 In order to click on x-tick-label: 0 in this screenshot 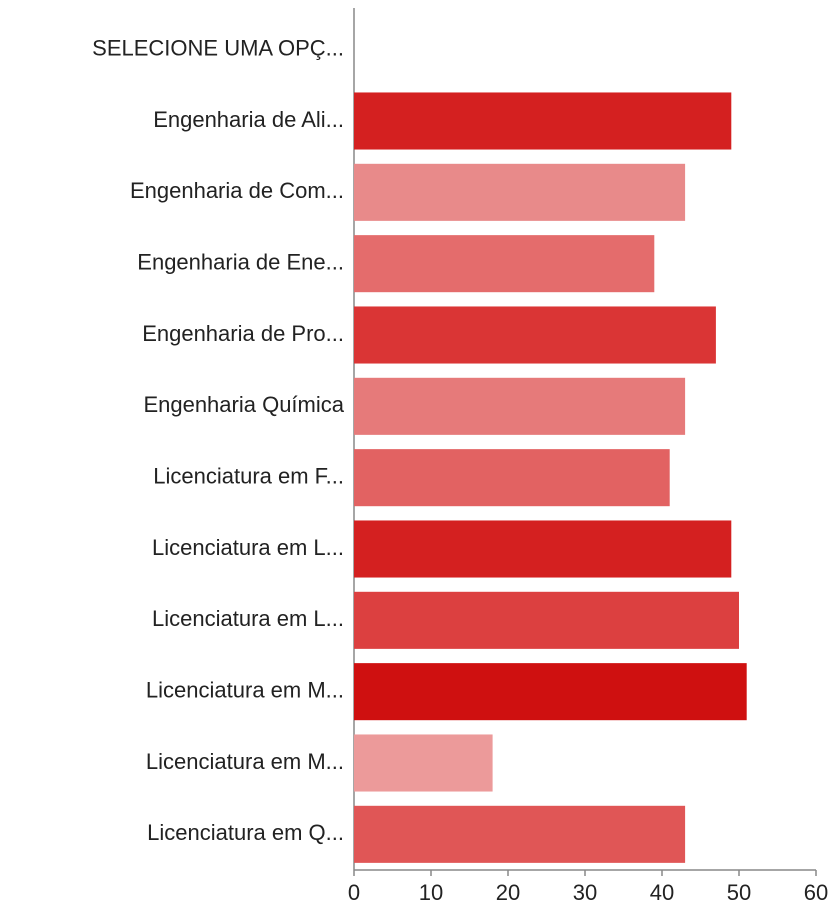, I will do `click(354, 892)`.